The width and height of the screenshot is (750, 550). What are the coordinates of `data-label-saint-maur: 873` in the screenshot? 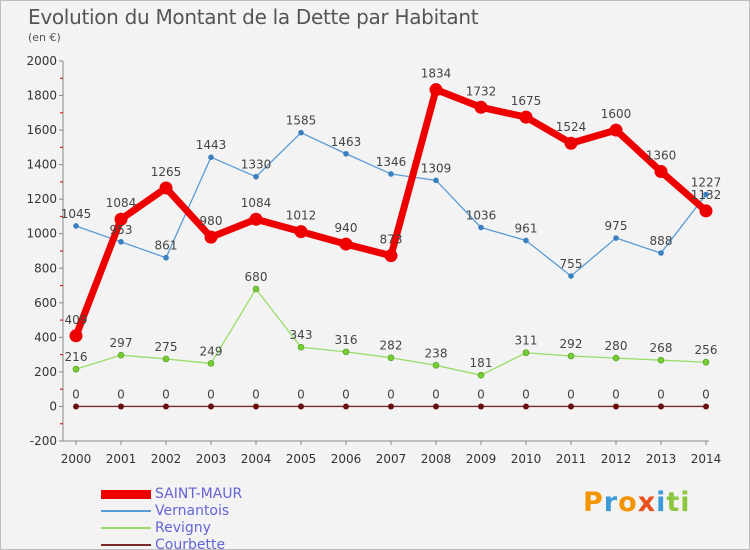 It's located at (391, 240).